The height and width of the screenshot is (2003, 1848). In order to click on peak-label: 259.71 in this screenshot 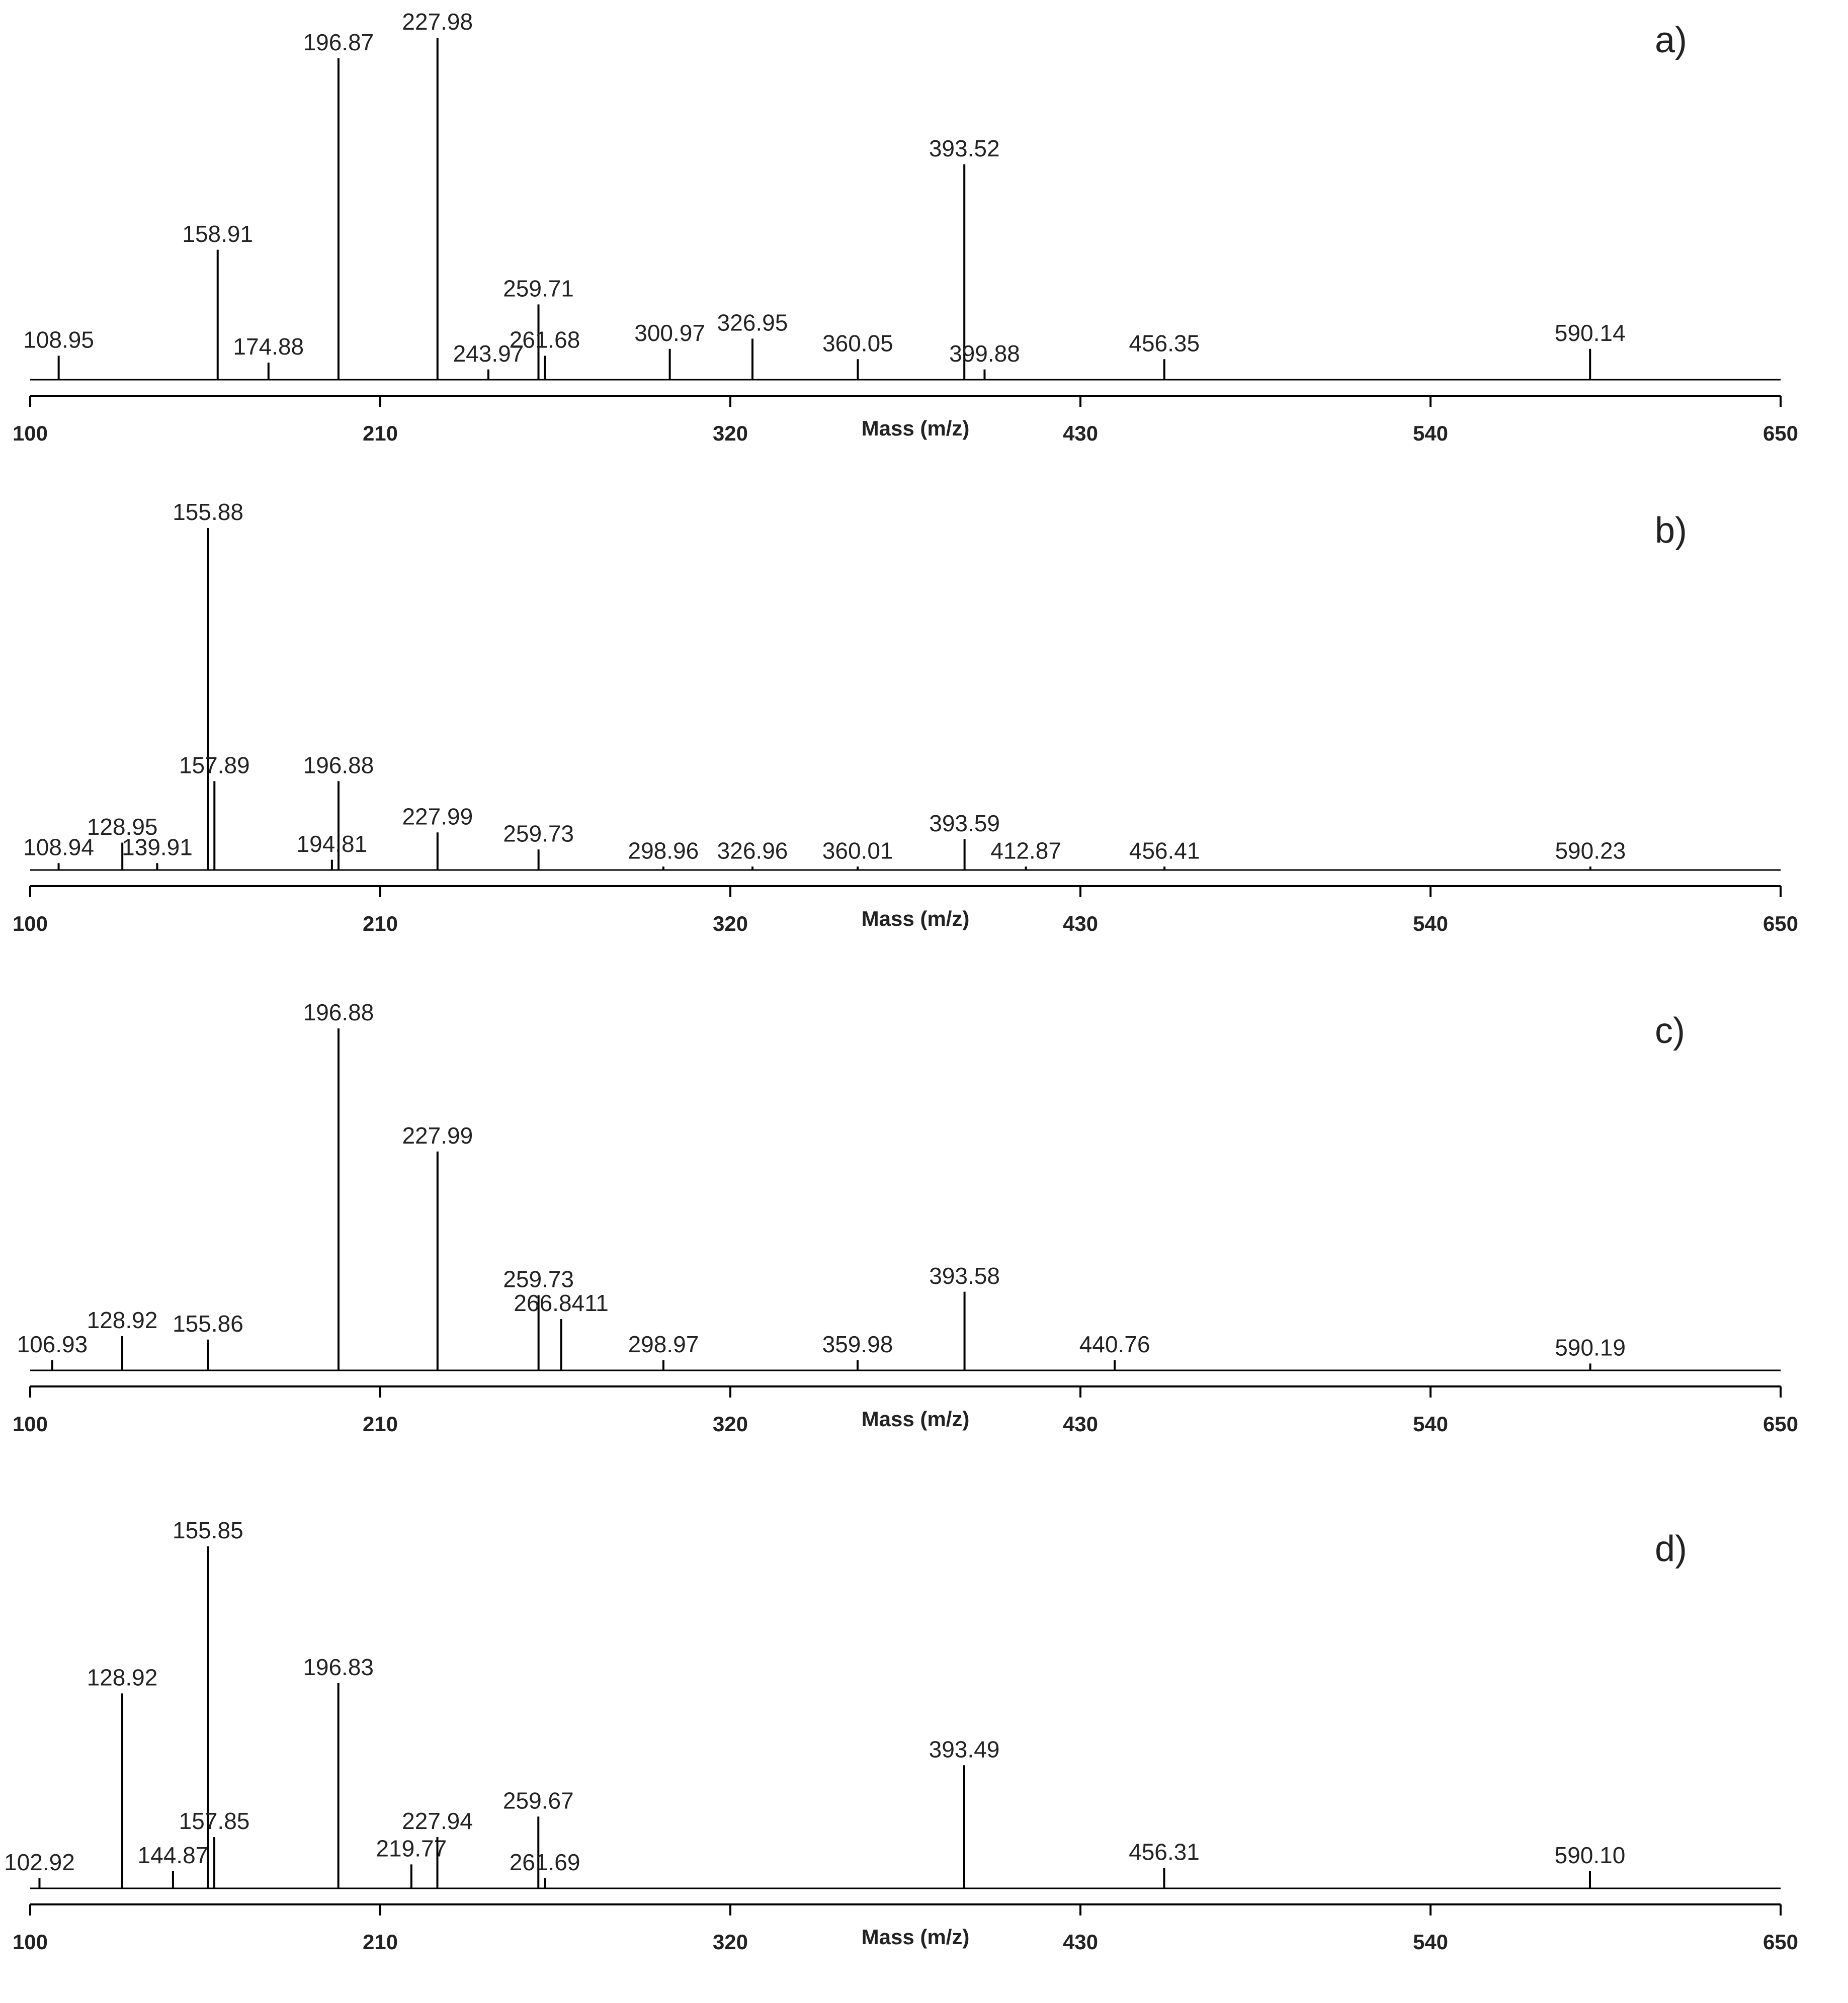, I will do `click(538, 289)`.